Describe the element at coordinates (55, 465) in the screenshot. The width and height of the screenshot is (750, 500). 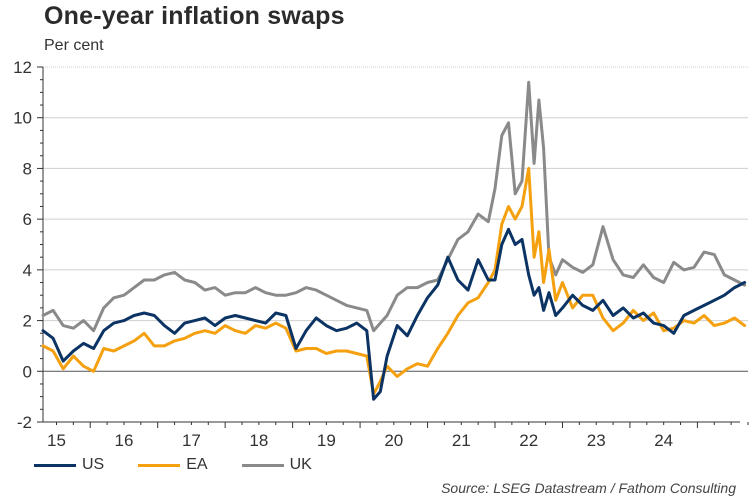
I see `legend-swatch-us` at that location.